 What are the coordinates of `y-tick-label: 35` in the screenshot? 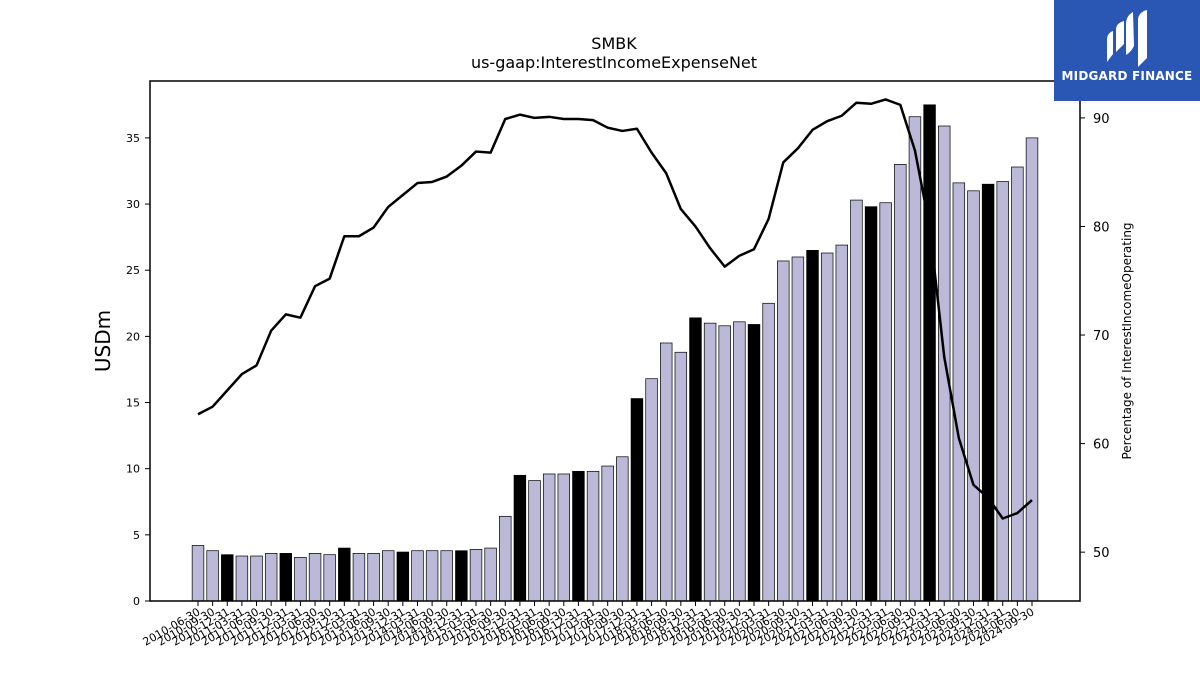 It's located at (133, 138).